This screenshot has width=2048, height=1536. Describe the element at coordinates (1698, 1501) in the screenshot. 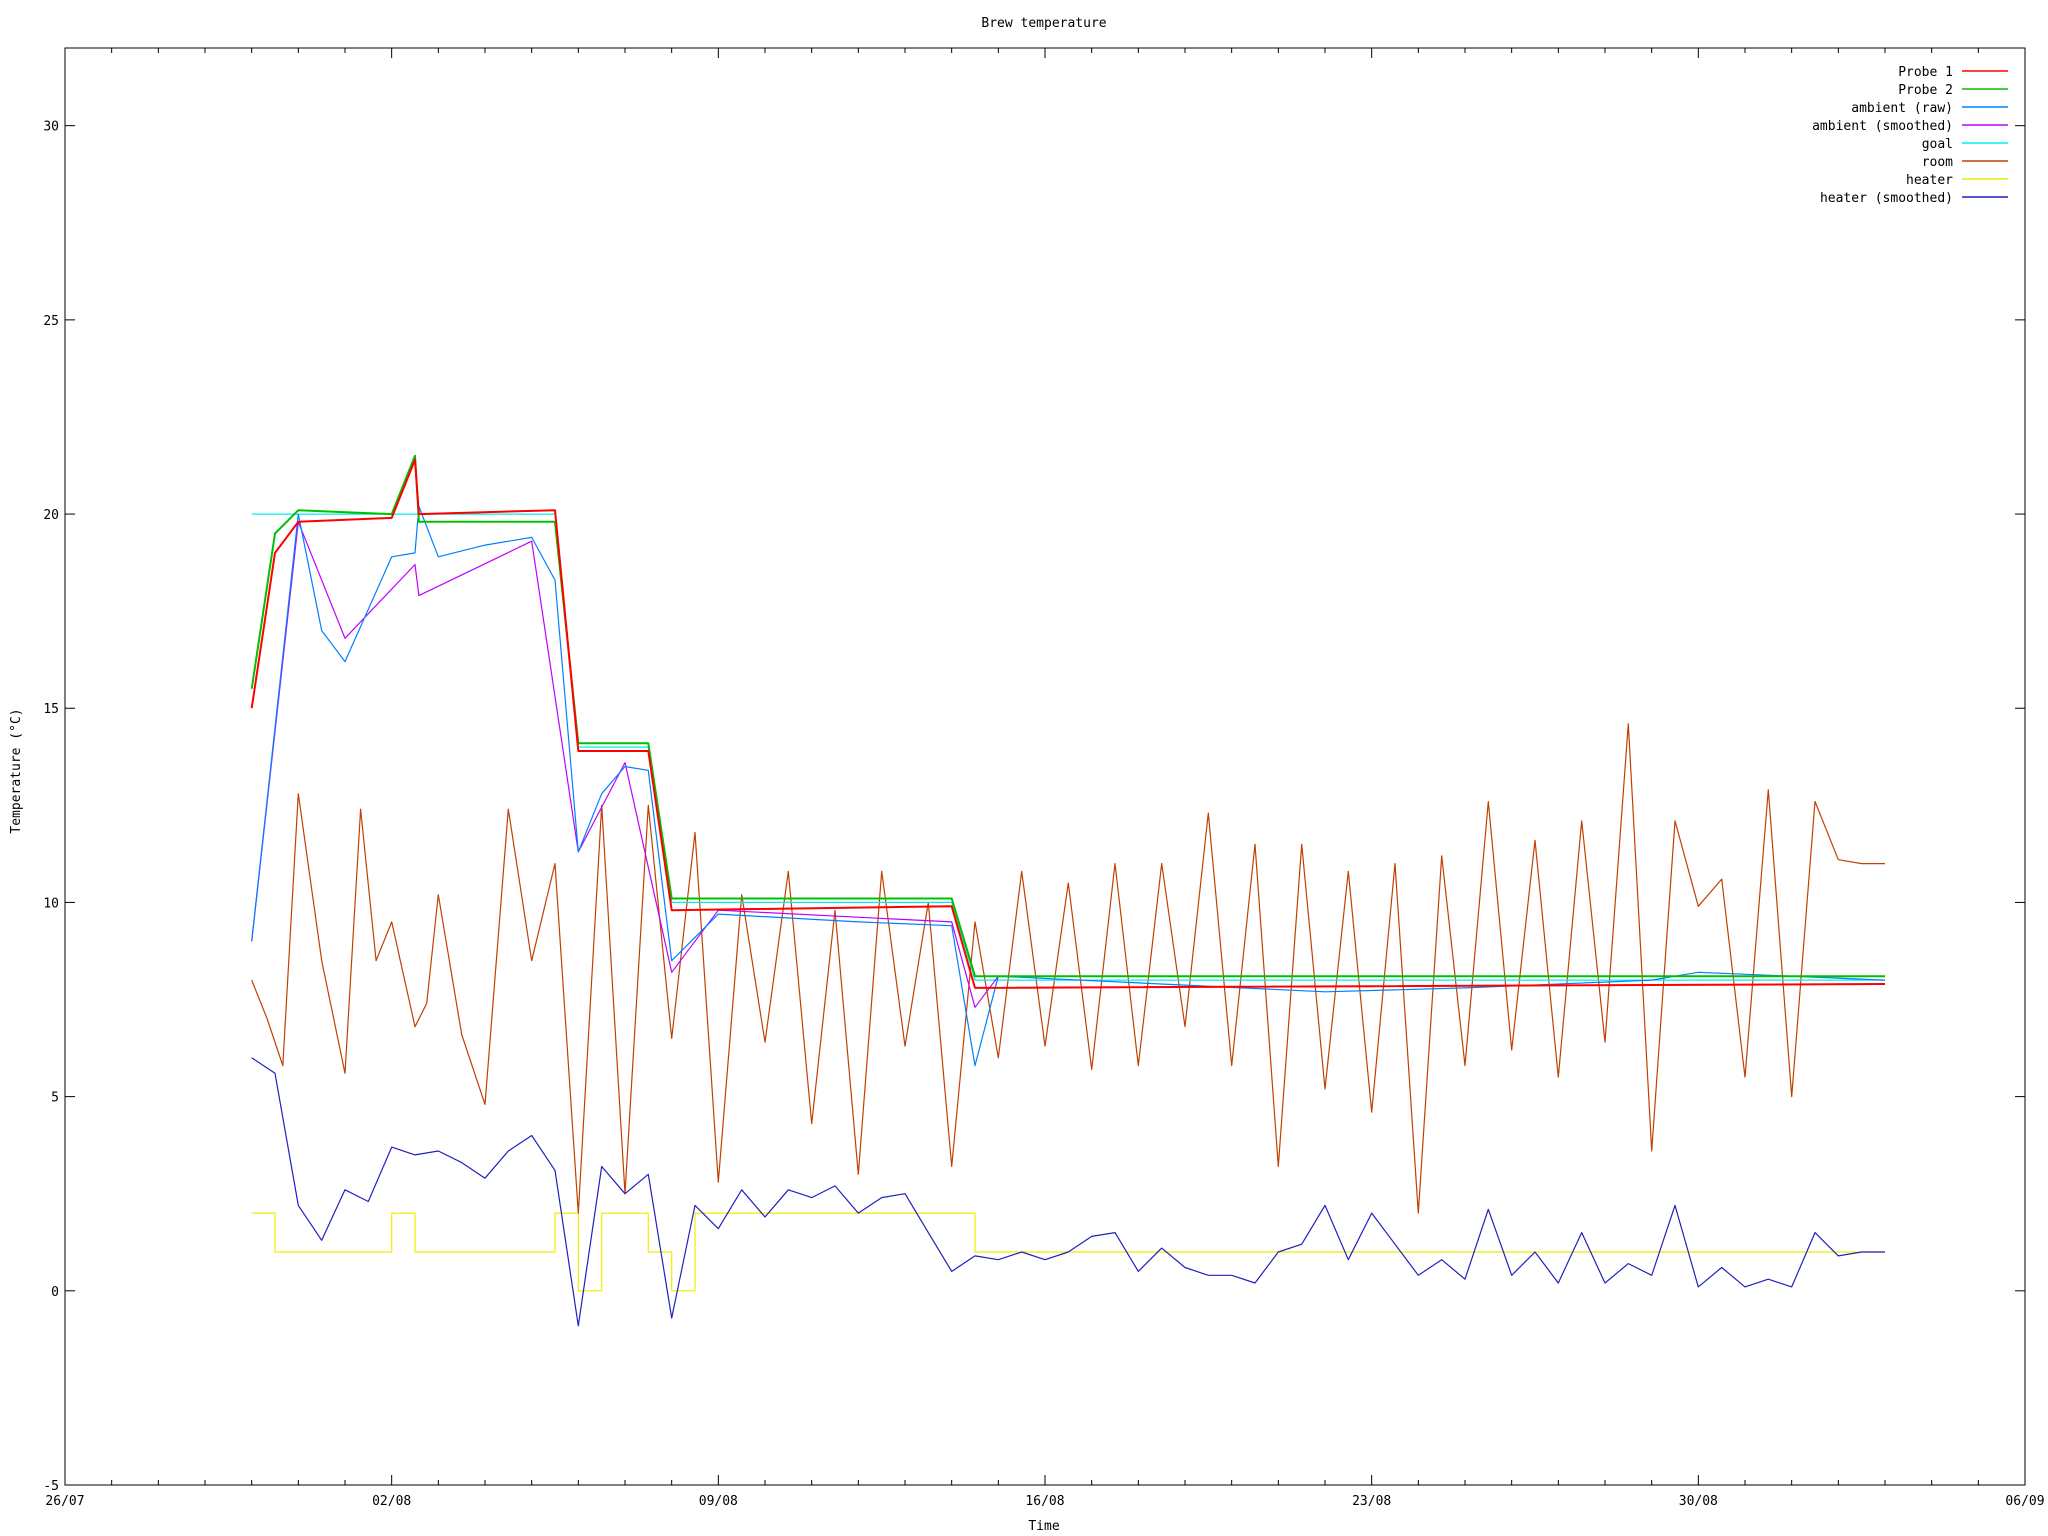

I see `x-tick-label: 30/08` at that location.